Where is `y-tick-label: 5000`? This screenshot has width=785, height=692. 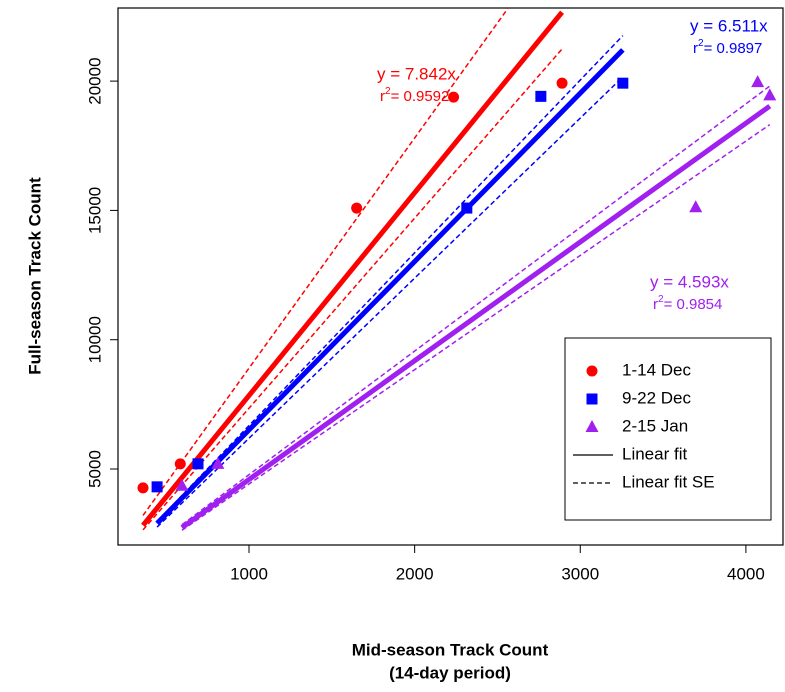 y-tick-label: 5000 is located at coordinates (94, 469).